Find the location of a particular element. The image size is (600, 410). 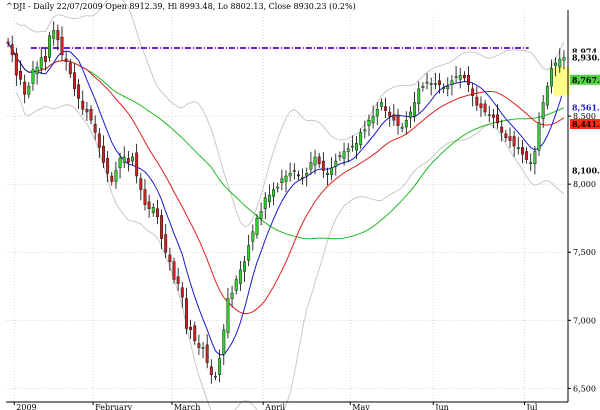

y-tick-label: 8,500 is located at coordinates (584, 116).